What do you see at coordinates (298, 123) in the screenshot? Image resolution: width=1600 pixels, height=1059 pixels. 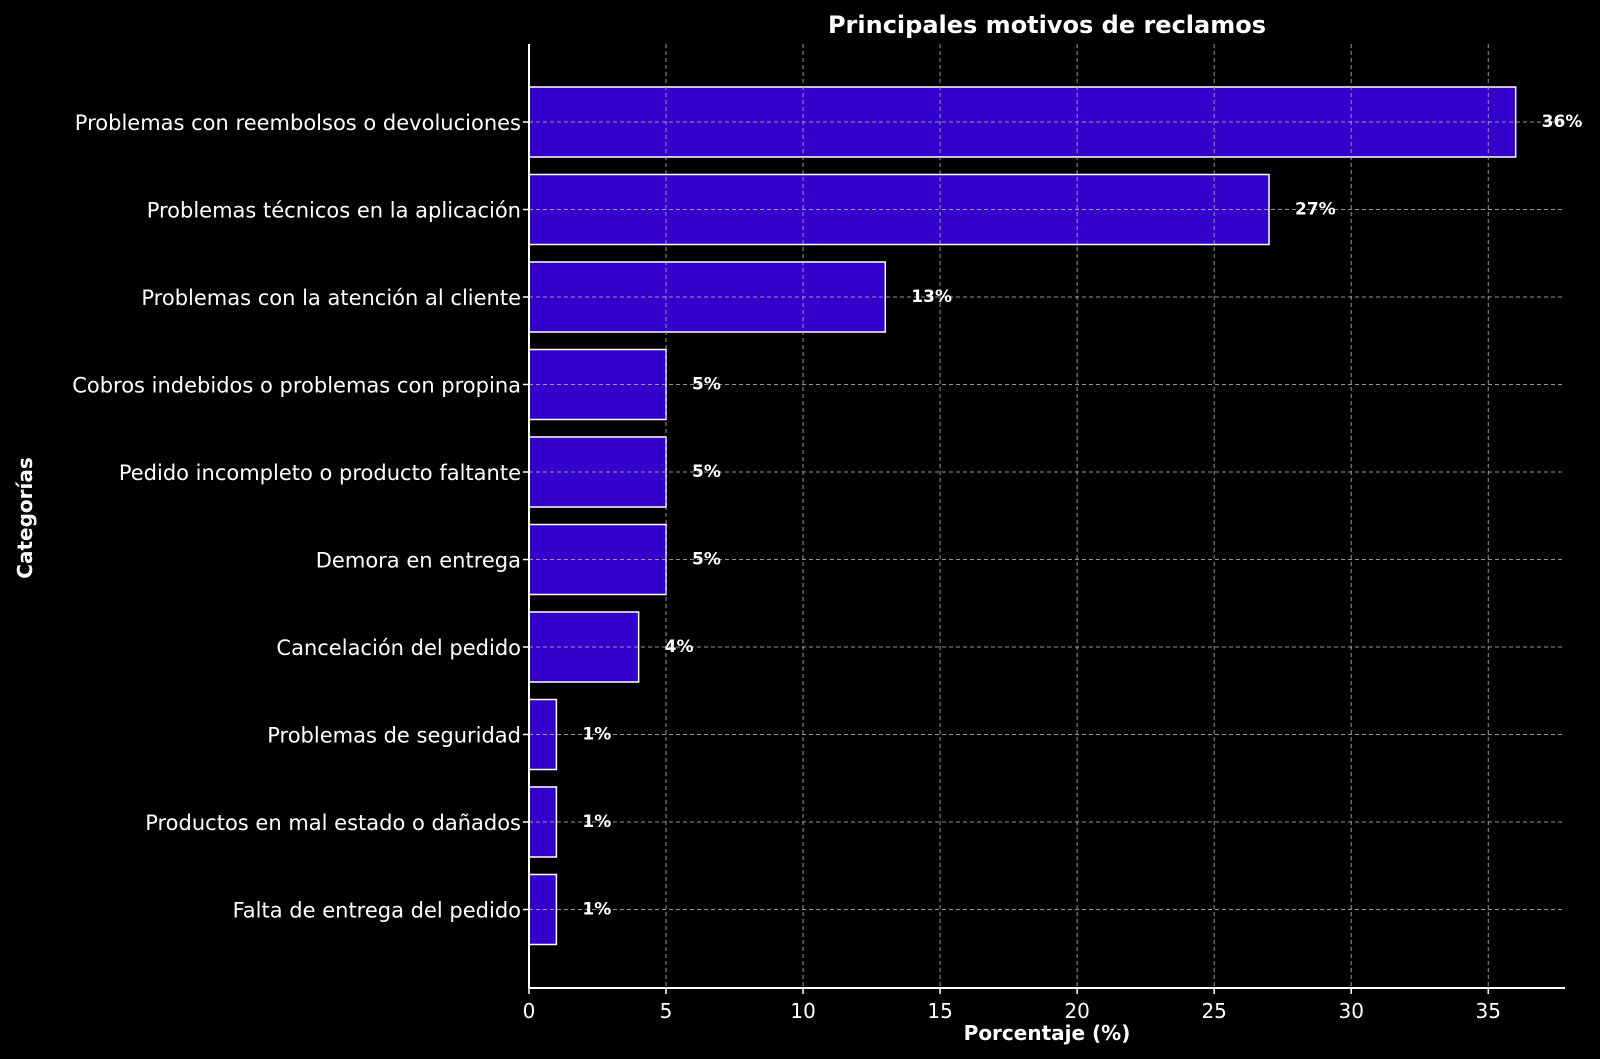 I see `category-label: Problemas con reembolsos o devoluciones` at bounding box center [298, 123].